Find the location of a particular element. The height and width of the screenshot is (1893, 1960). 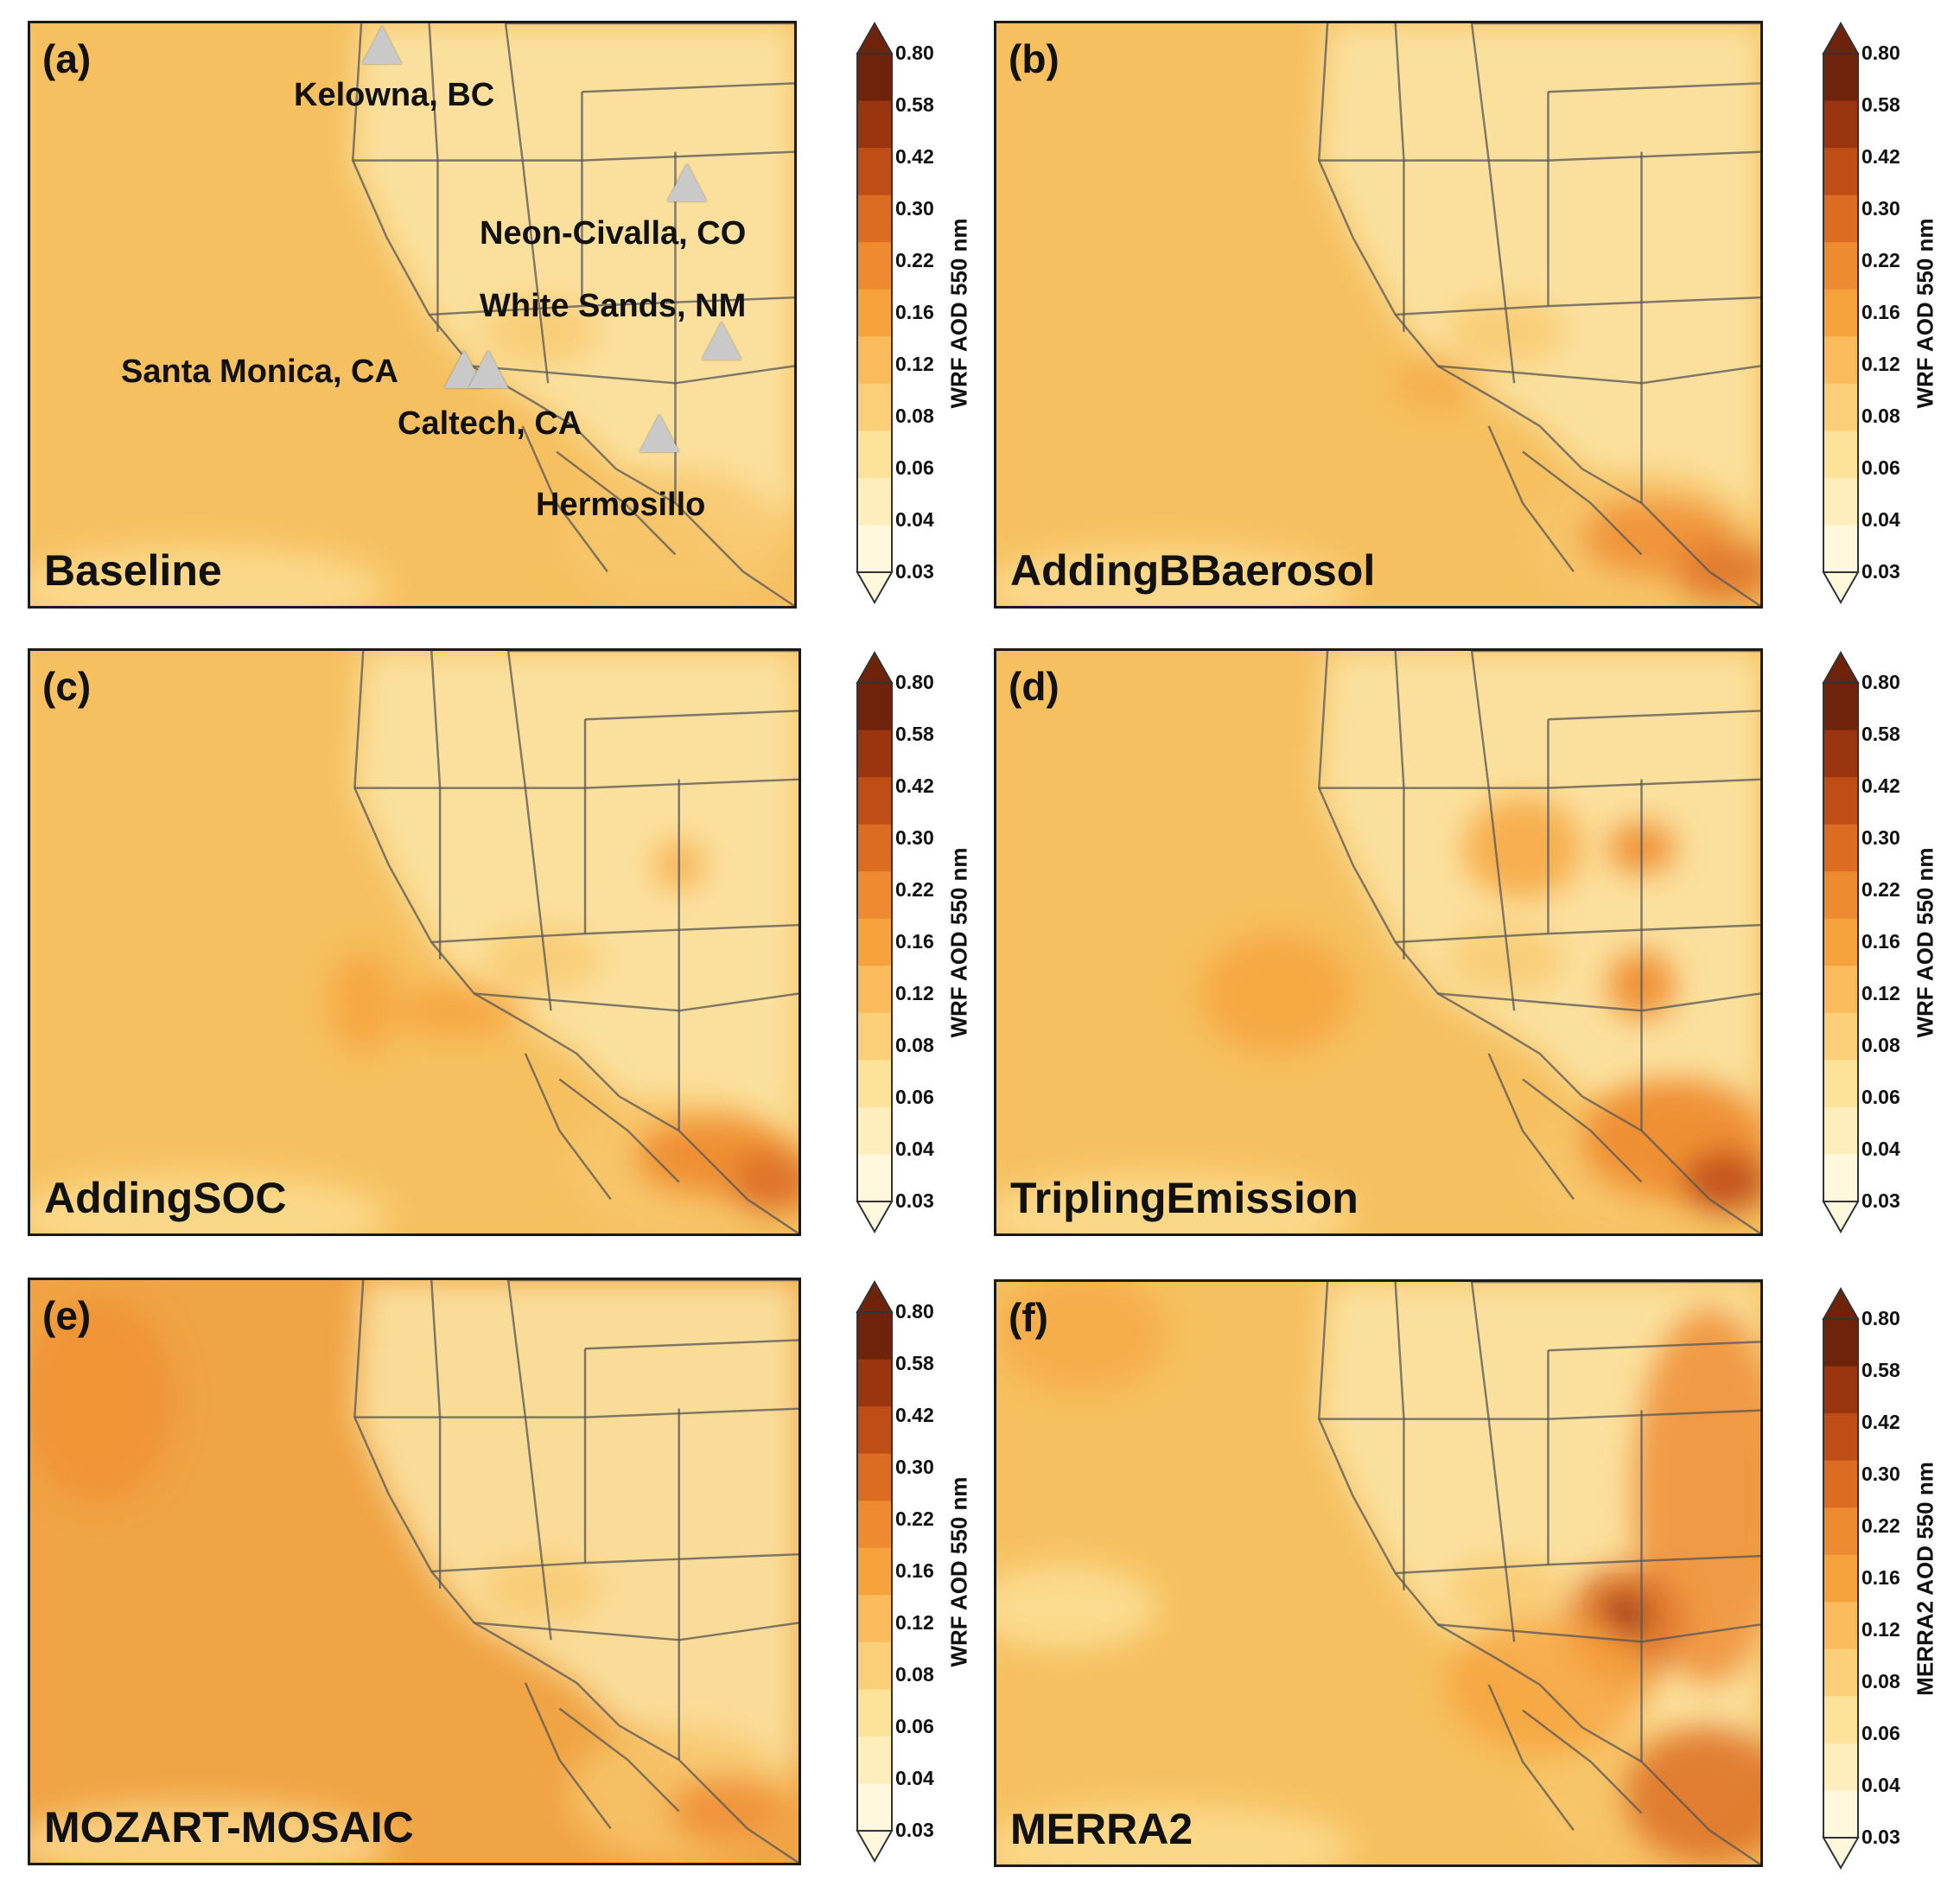

site-label: Caltech, CA is located at coordinates (490, 423).